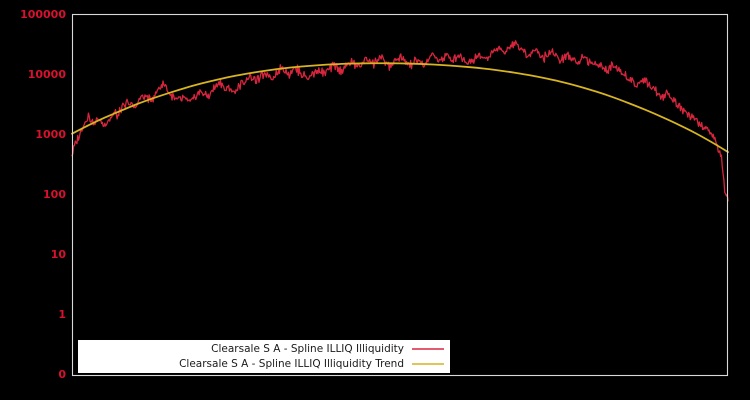 Image resolution: width=750 pixels, height=400 pixels. Describe the element at coordinates (50, 134) in the screenshot. I see `y-axis-tick-label: 1000` at that location.